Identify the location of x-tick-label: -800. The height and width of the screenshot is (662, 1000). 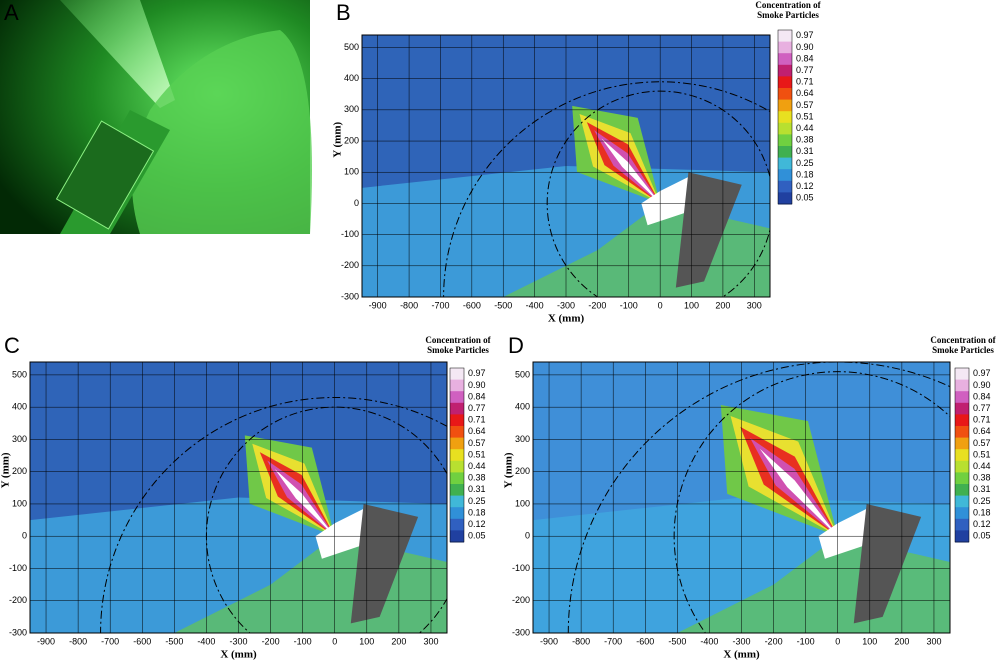
(78, 641).